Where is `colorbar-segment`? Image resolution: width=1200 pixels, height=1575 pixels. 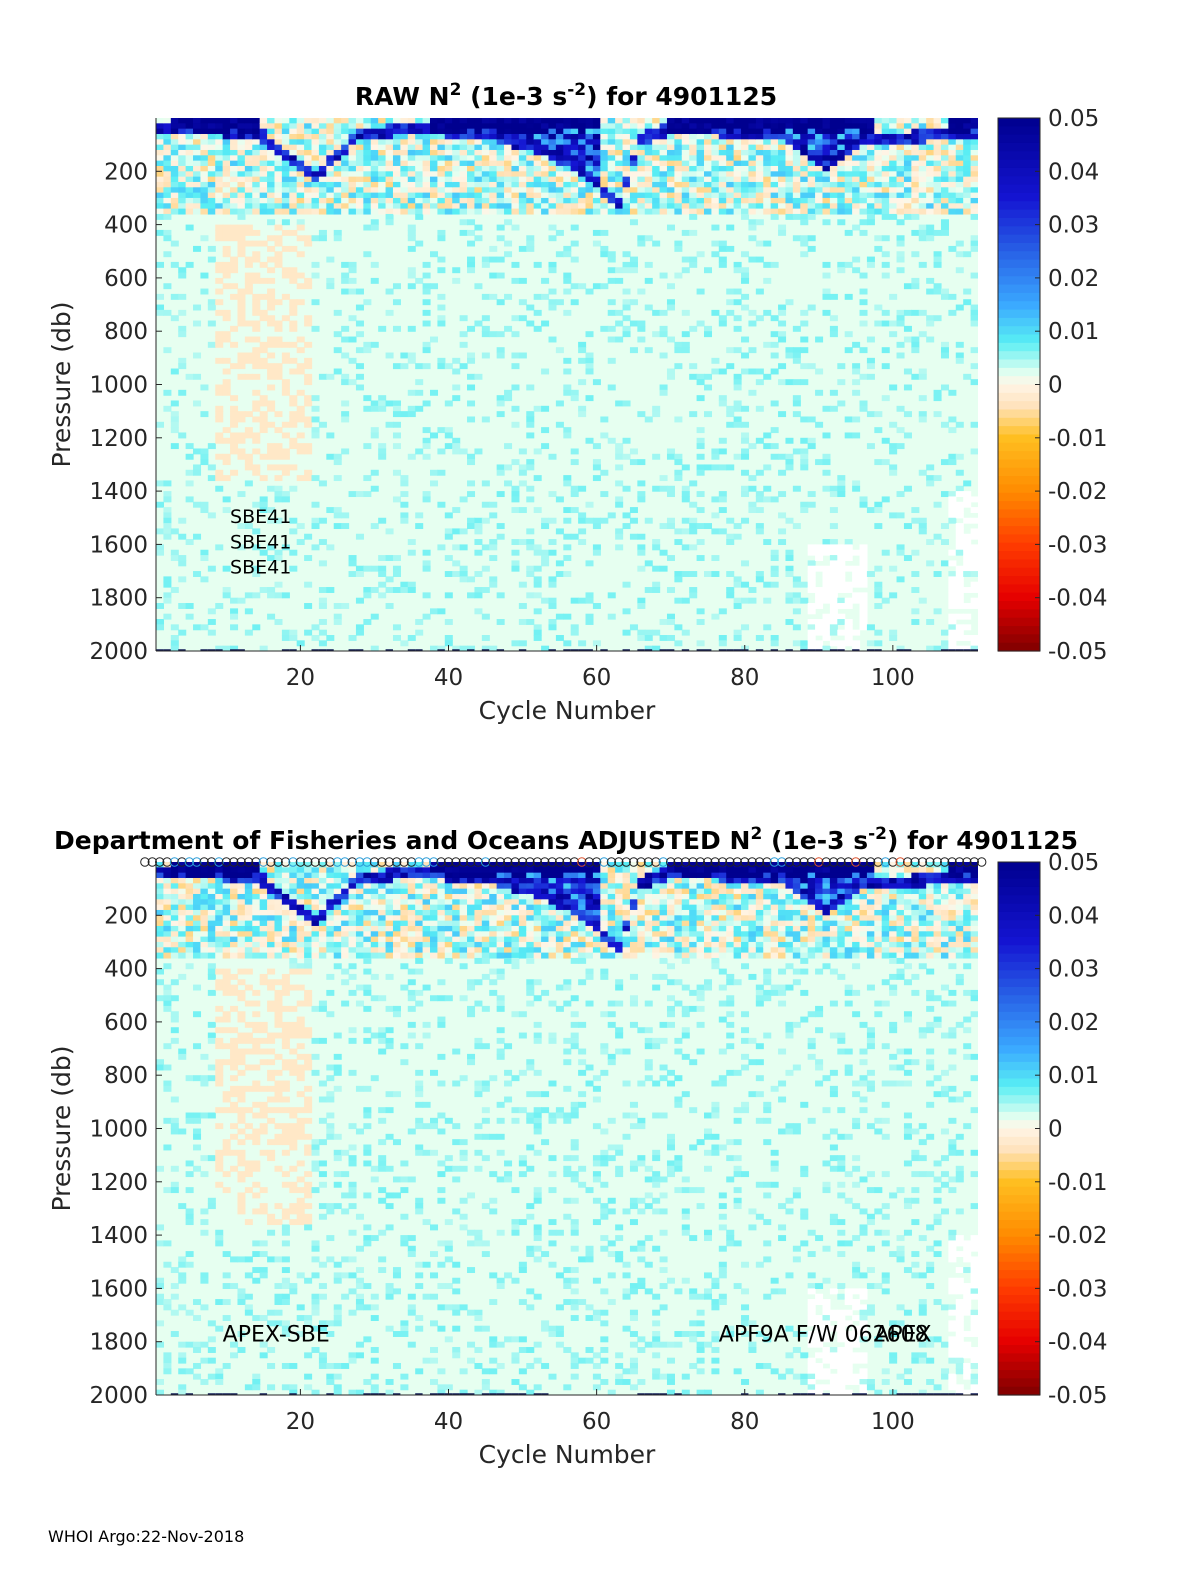
colorbar-segment is located at coordinates (1019, 247).